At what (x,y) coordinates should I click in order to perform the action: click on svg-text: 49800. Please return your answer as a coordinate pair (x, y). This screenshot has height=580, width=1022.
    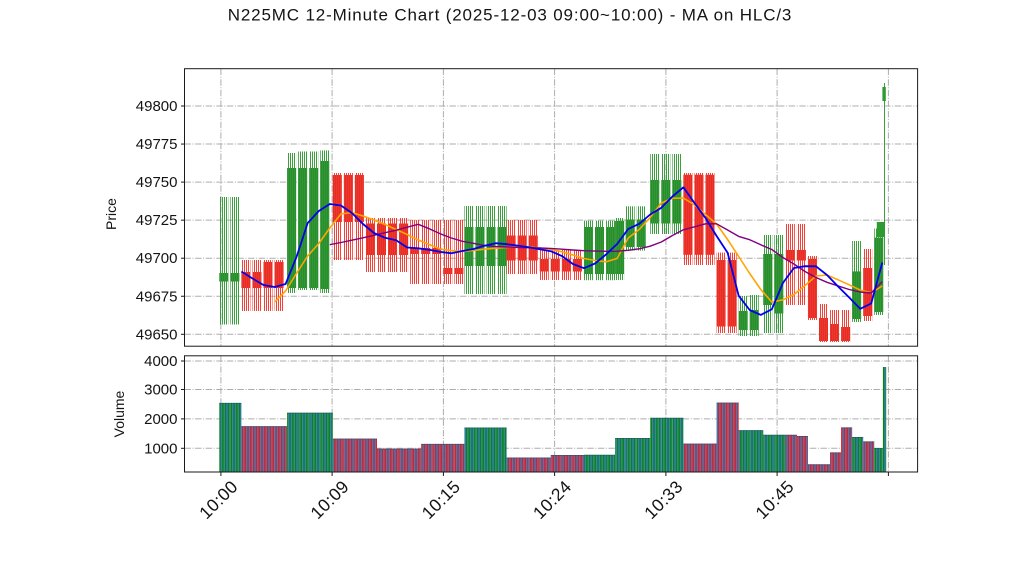
    Looking at the image, I should click on (157, 106).